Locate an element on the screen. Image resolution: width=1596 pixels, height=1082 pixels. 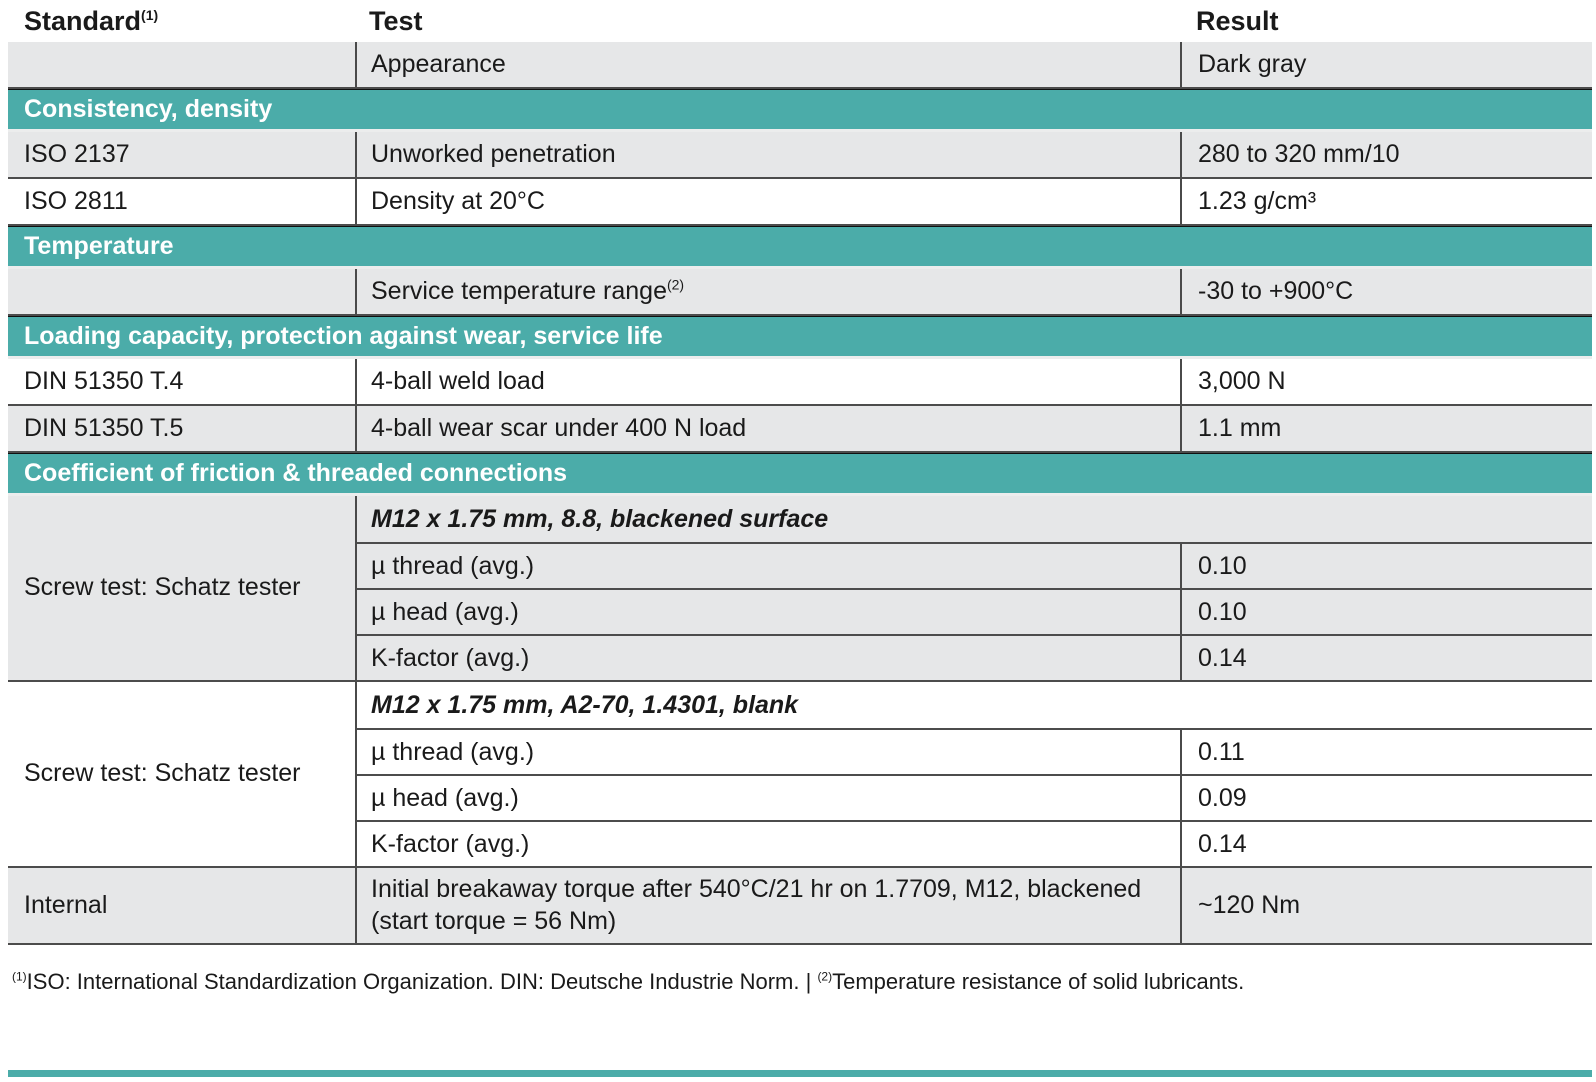
column-header-result: Result is located at coordinates (1386, 21).